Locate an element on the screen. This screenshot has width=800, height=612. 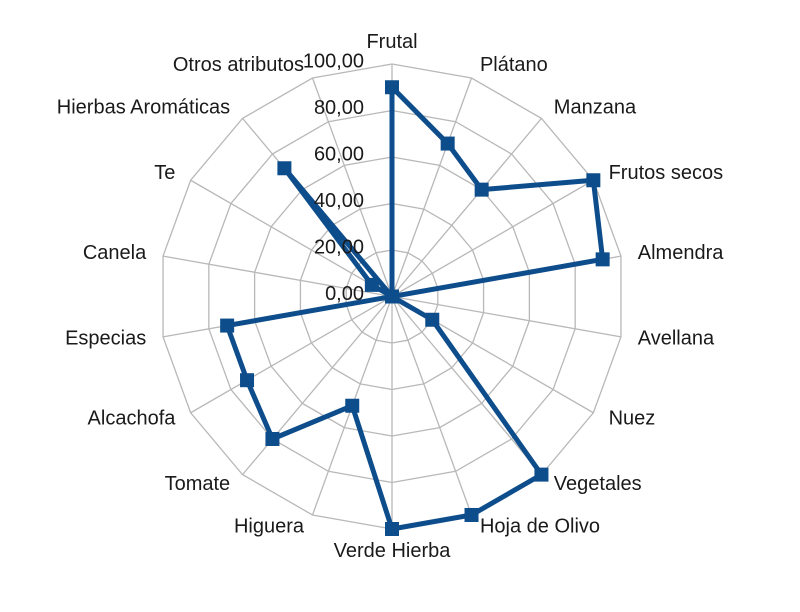
category-label: Avellana is located at coordinates (676, 338).